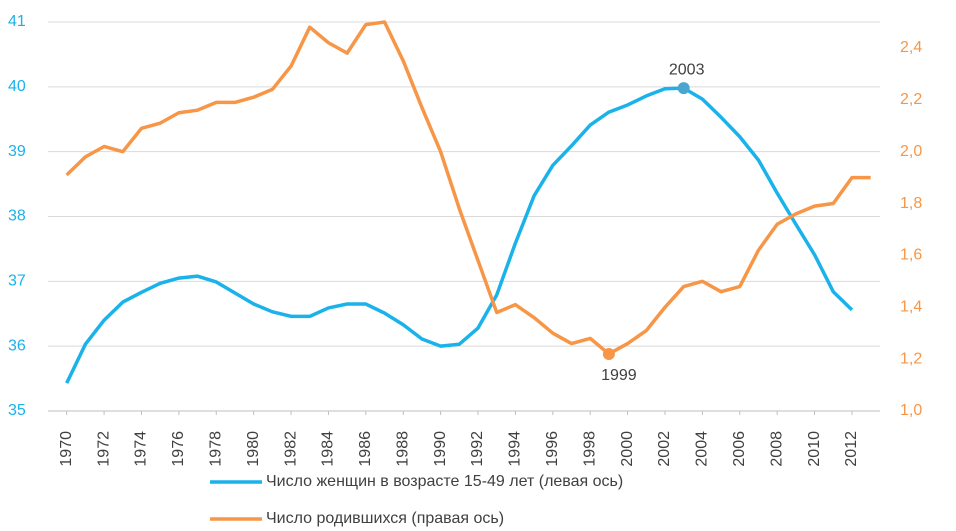  I want to click on annotation: 1999, so click(619, 375).